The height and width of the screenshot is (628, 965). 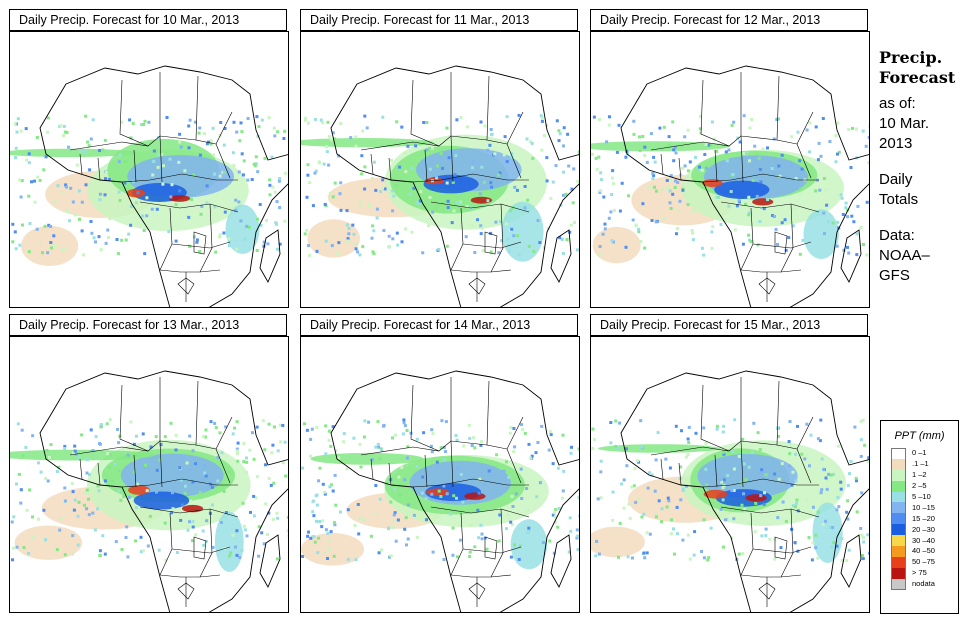 I want to click on source-line-2: GFS, so click(x=894, y=275).